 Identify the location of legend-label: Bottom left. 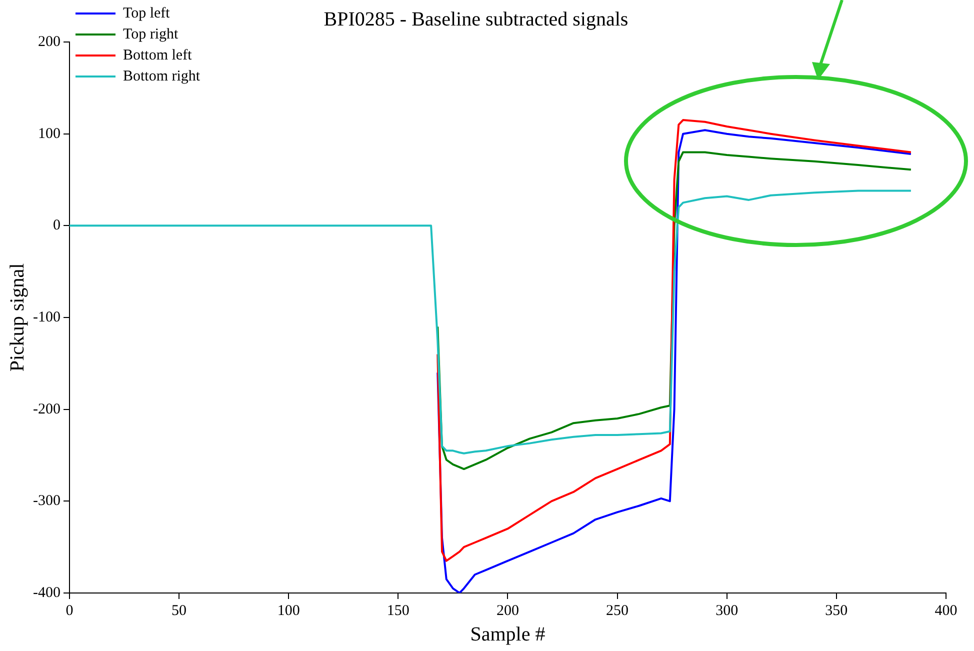
(157, 55).